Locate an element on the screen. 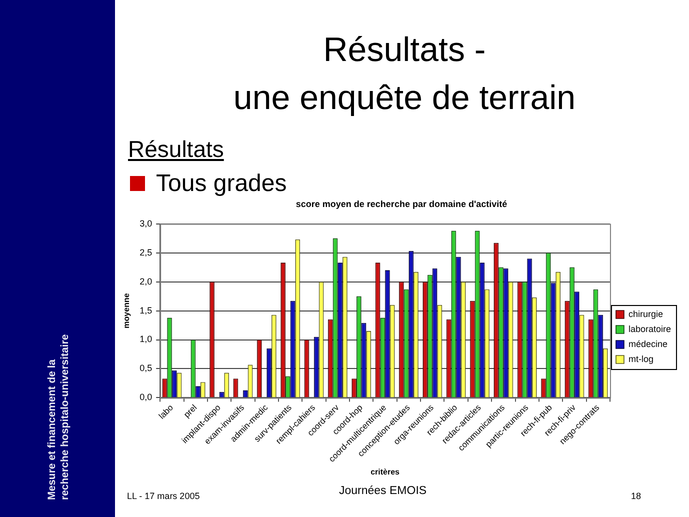  y-axis-title: moyenne is located at coordinates (127, 310).